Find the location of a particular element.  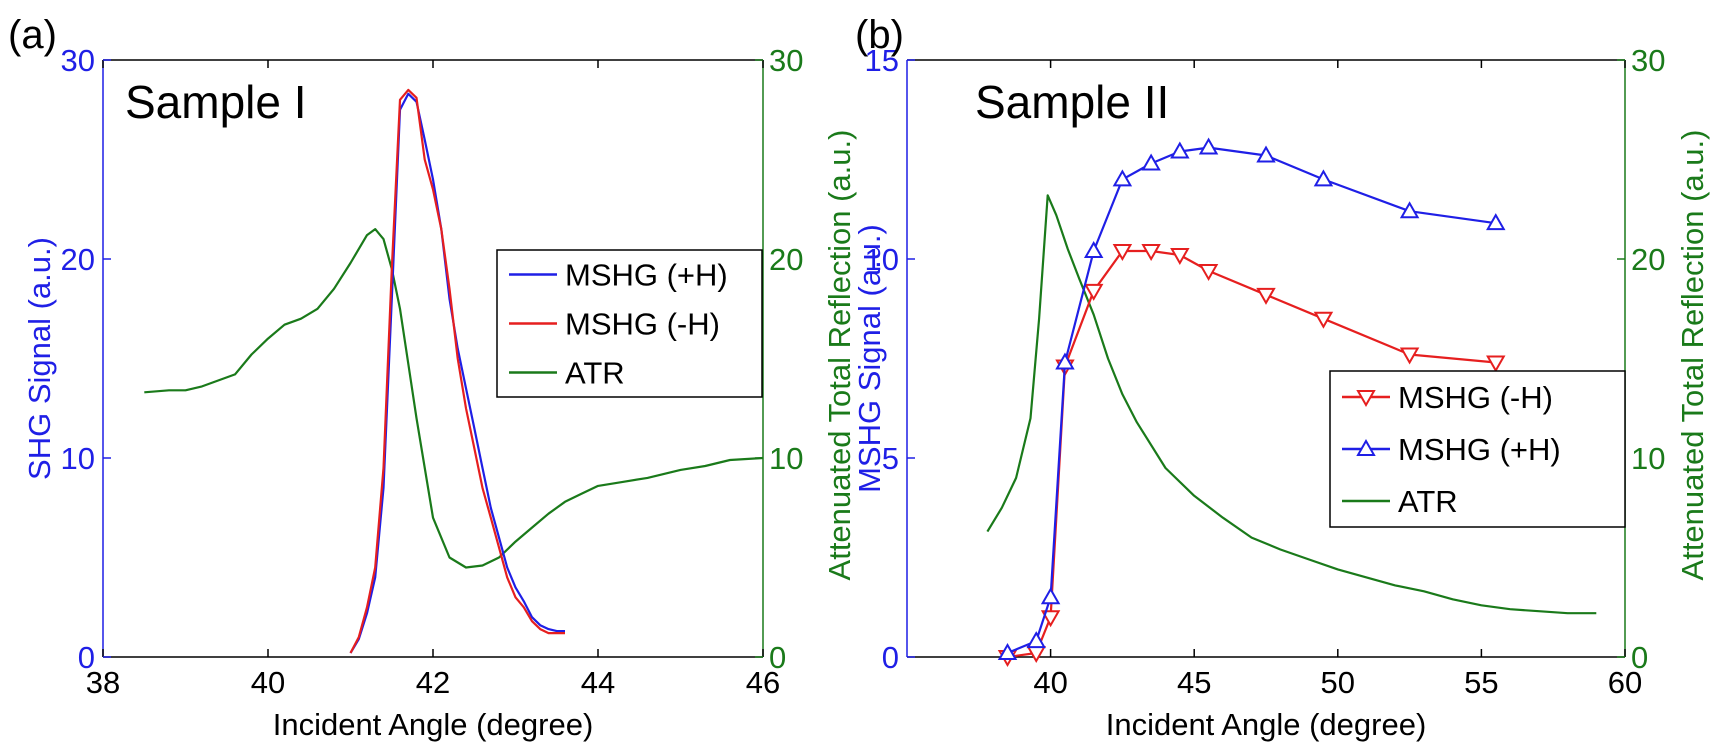

x-tick-label: 38 is located at coordinates (103, 682).